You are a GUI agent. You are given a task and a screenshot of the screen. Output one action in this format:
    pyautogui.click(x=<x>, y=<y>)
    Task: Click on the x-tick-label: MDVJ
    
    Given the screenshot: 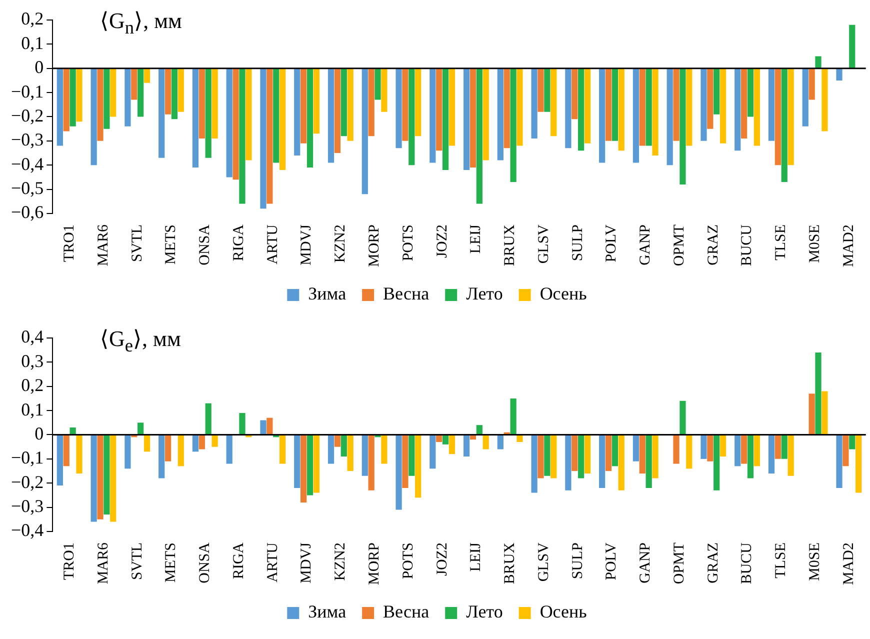 What is the action you would take?
    pyautogui.click(x=306, y=563)
    